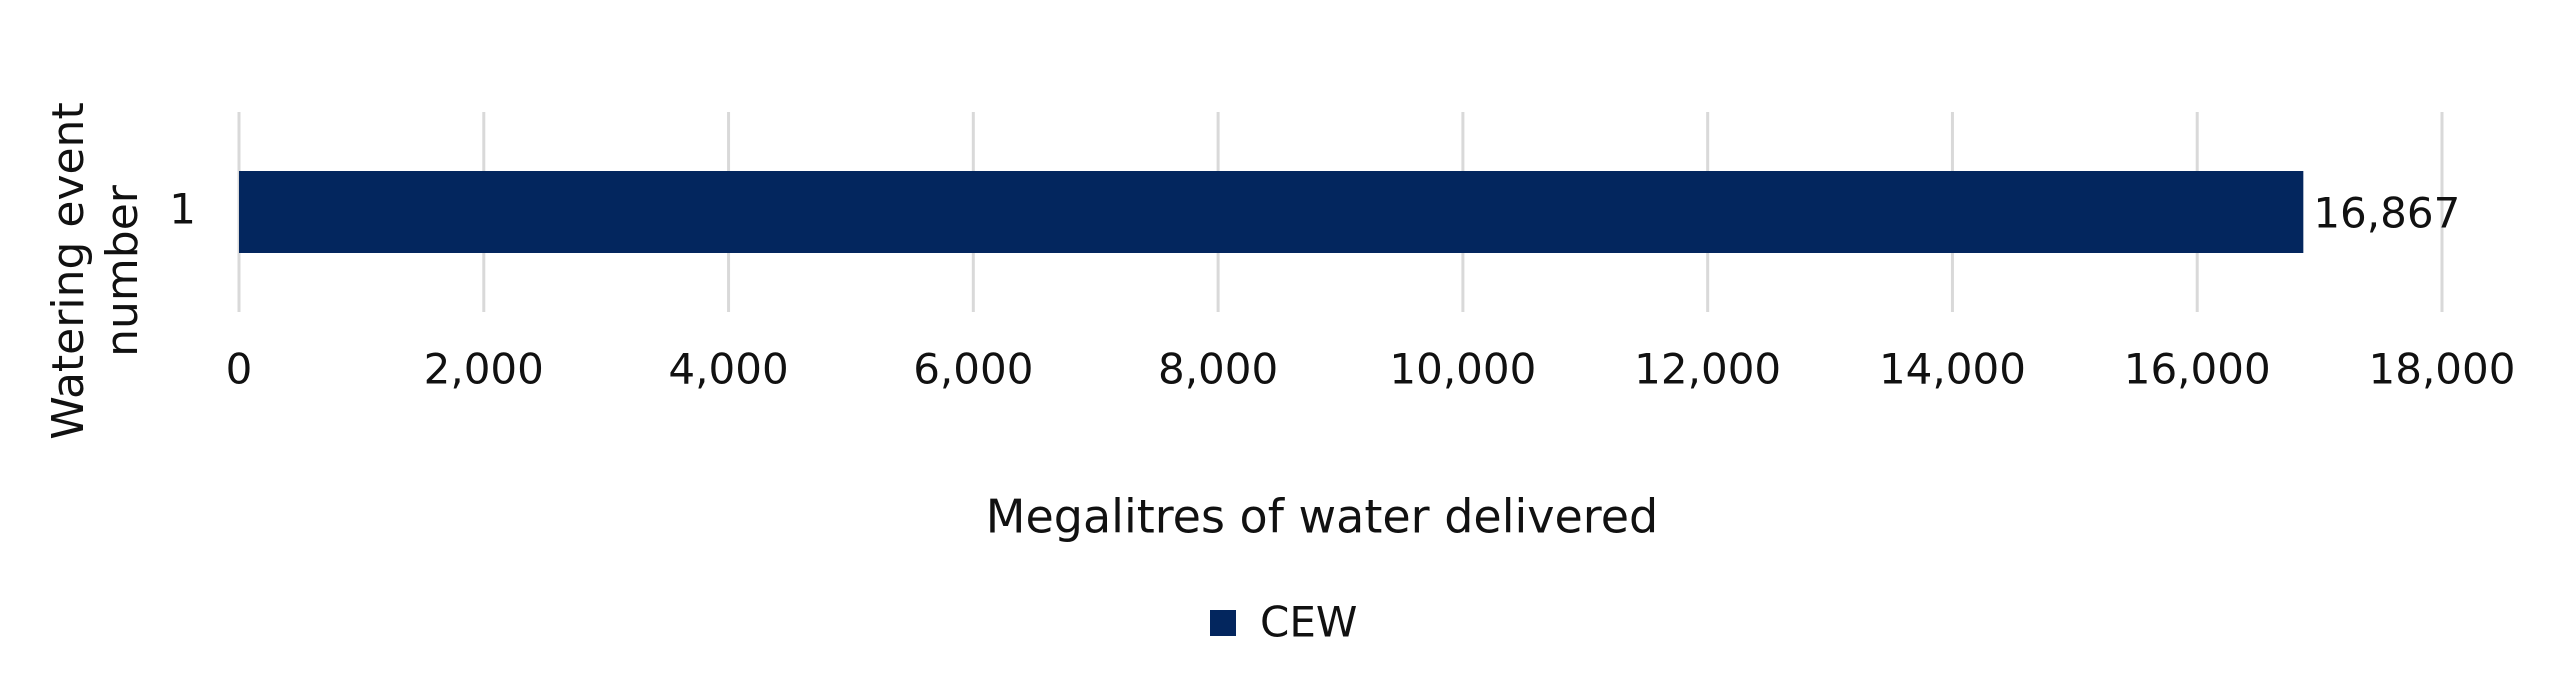 This screenshot has width=2563, height=690. I want to click on x-tick-label: 2,000, so click(484, 369).